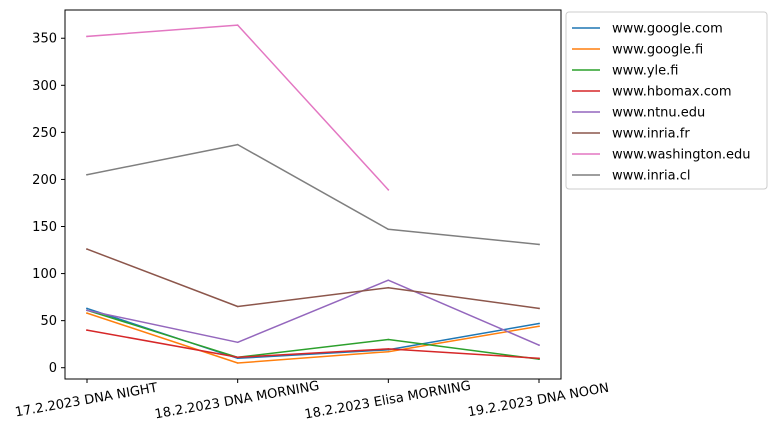  I want to click on y-axis: 0 50 100 150 200 250 300 350, so click(48, 204).